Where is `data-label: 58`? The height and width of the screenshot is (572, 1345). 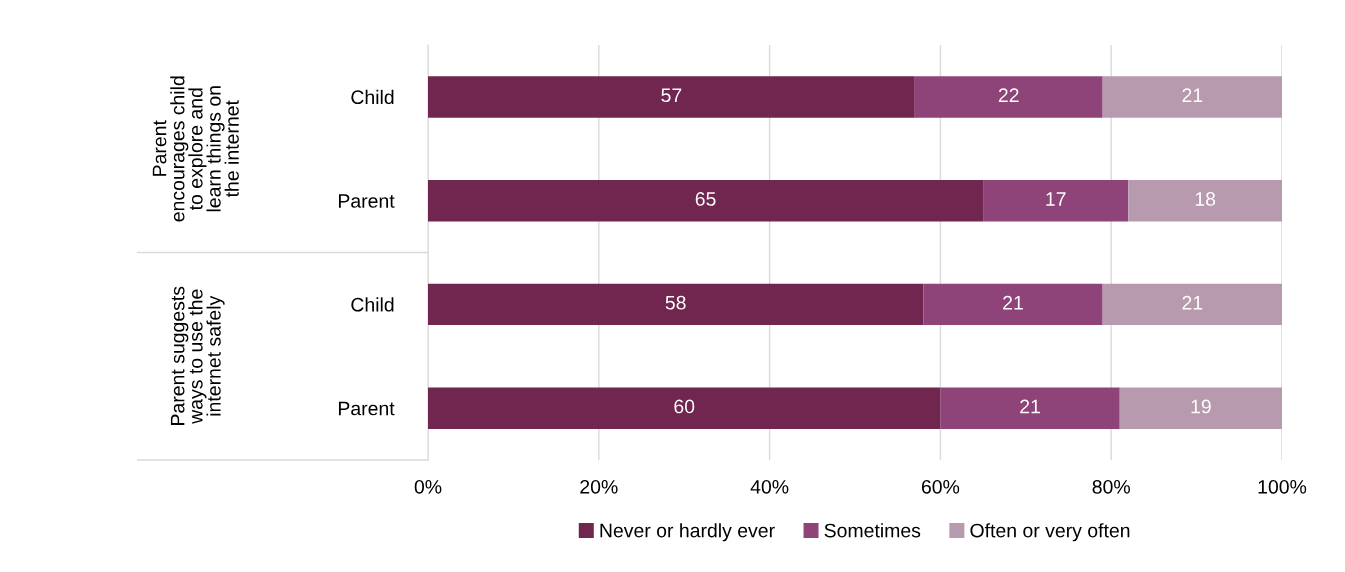 data-label: 58 is located at coordinates (675, 302).